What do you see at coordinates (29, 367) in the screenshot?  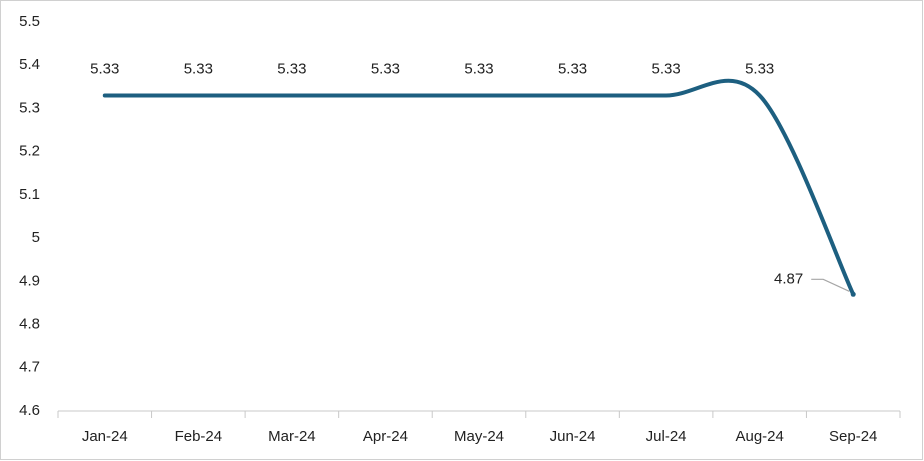 I see `y-tick-label: 4.7` at bounding box center [29, 367].